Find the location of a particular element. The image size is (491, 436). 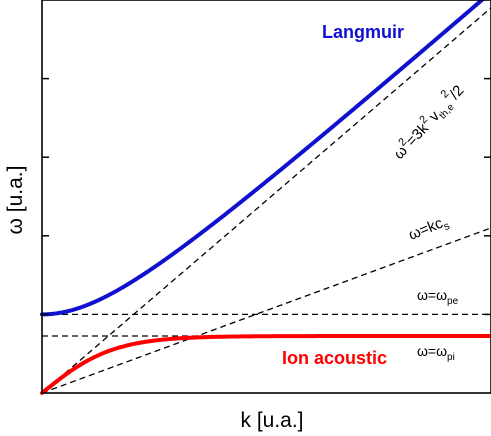

annotation-omega-kcs: ω=kcs is located at coordinates (429, 229).